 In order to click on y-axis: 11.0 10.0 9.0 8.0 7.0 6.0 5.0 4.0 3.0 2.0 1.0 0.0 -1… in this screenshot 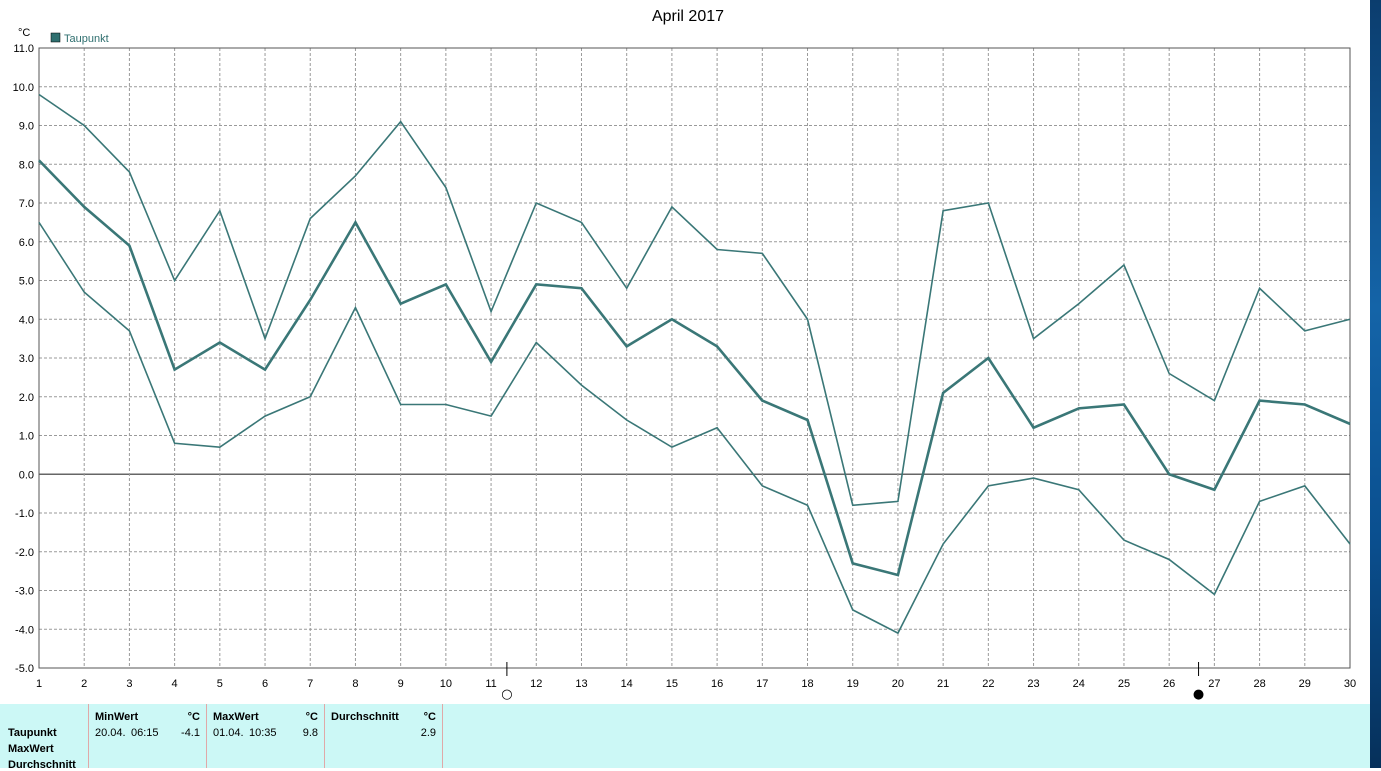, I will do `click(23, 359)`.